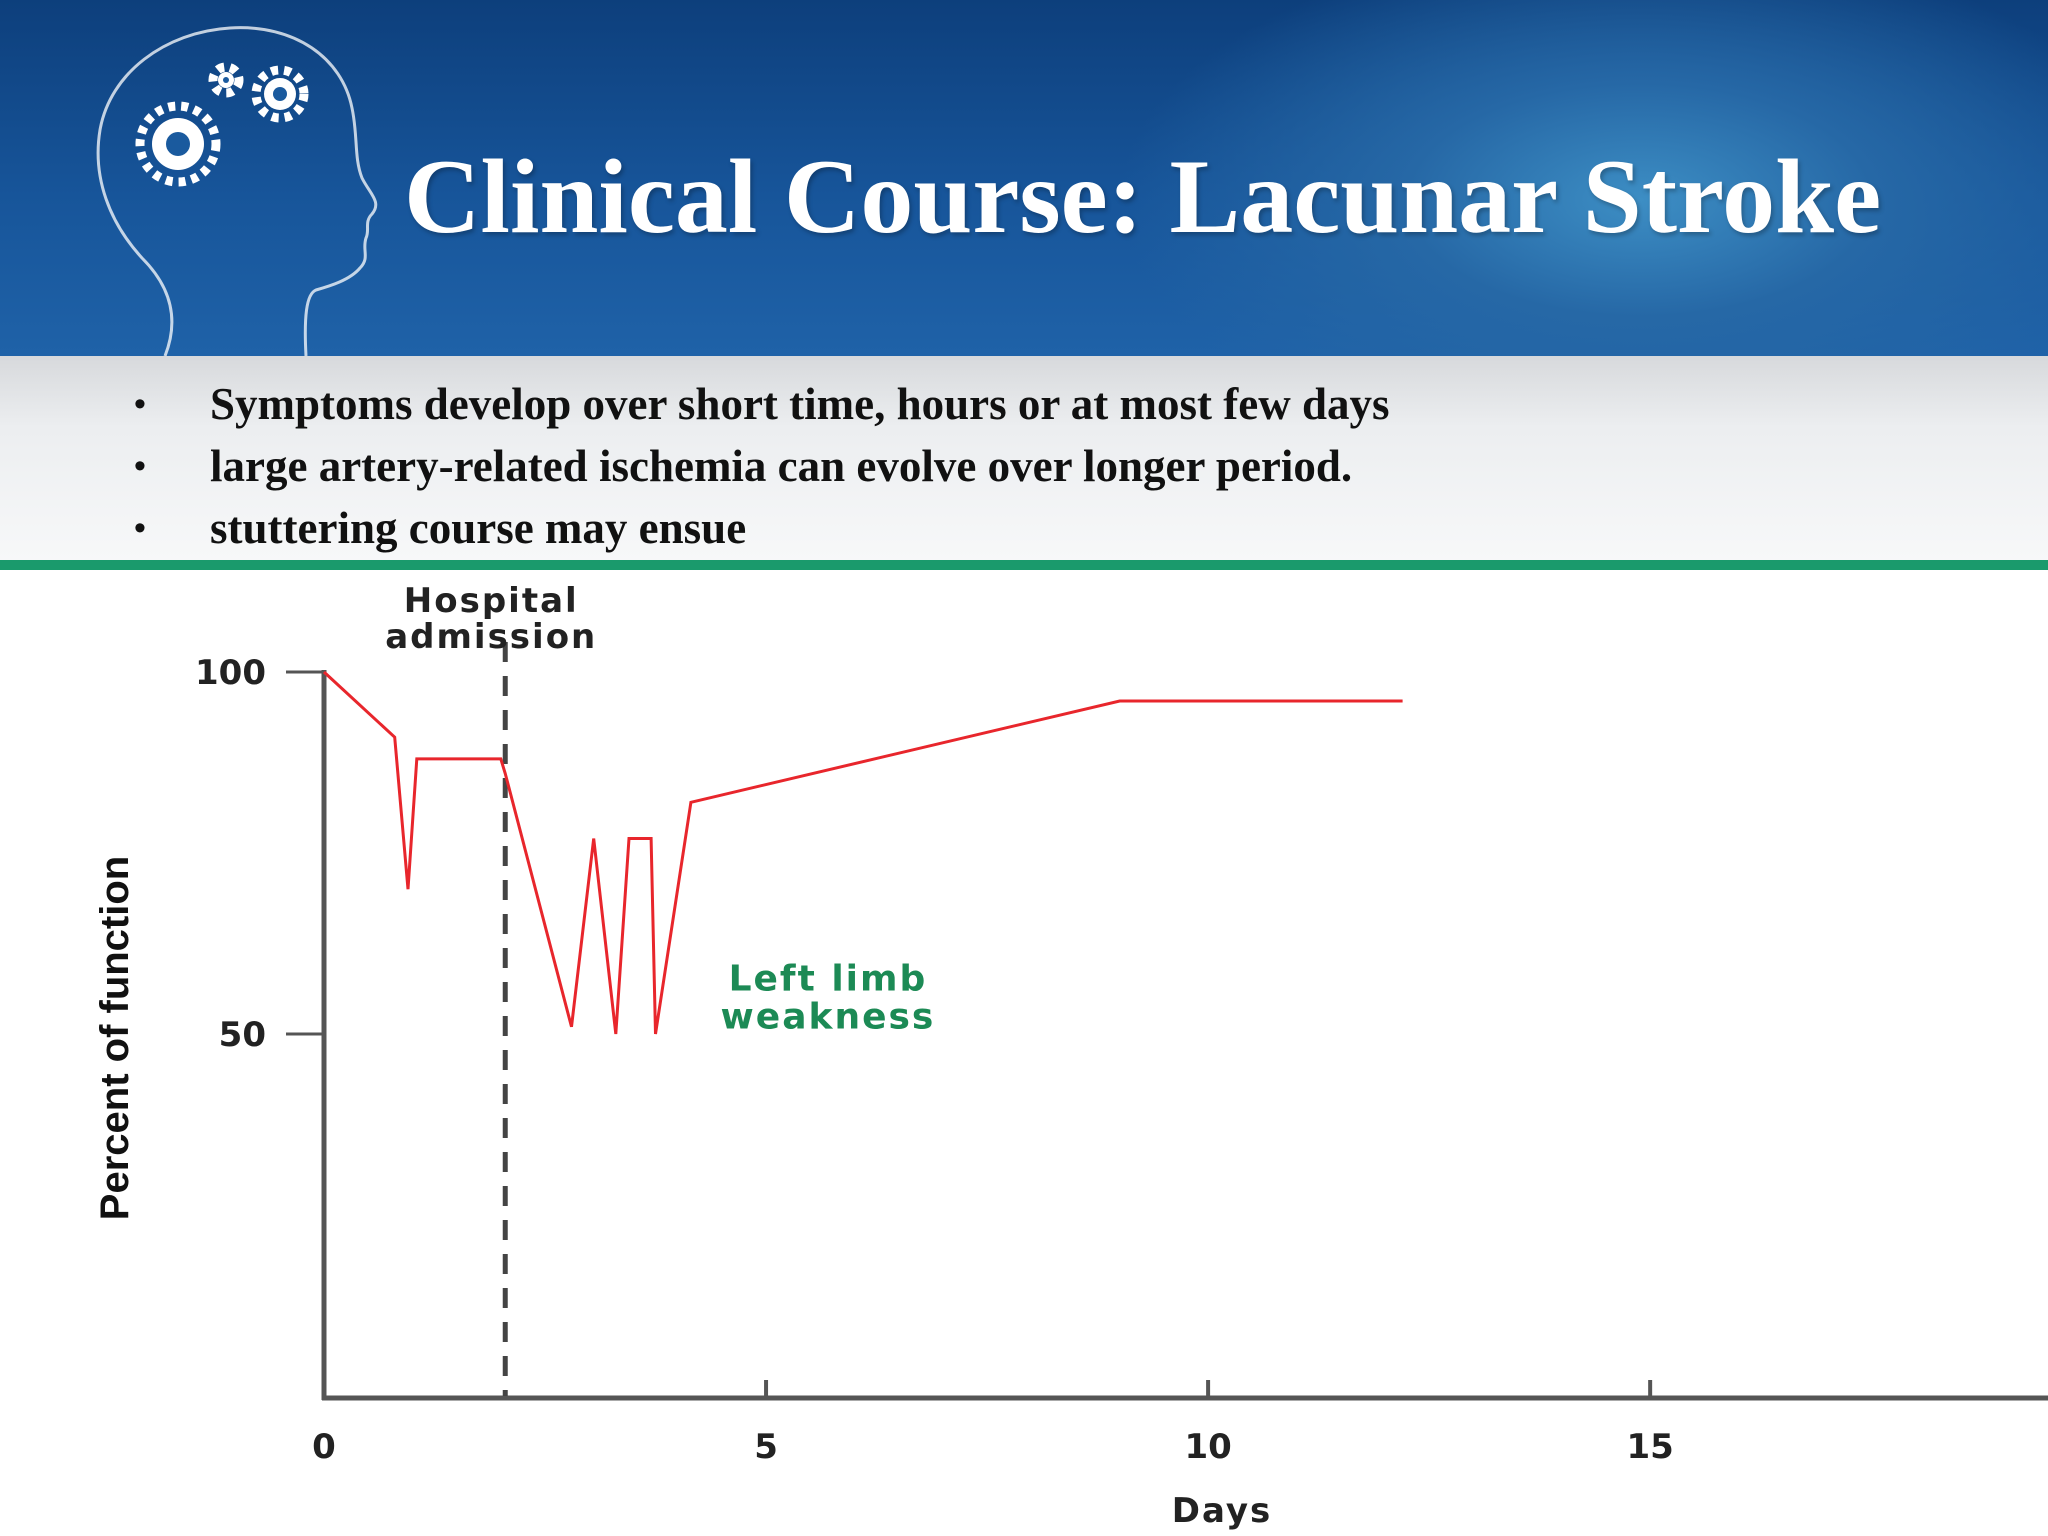 This screenshot has width=2048, height=1536. I want to click on x-tick-label: 10, so click(1207, 1447).